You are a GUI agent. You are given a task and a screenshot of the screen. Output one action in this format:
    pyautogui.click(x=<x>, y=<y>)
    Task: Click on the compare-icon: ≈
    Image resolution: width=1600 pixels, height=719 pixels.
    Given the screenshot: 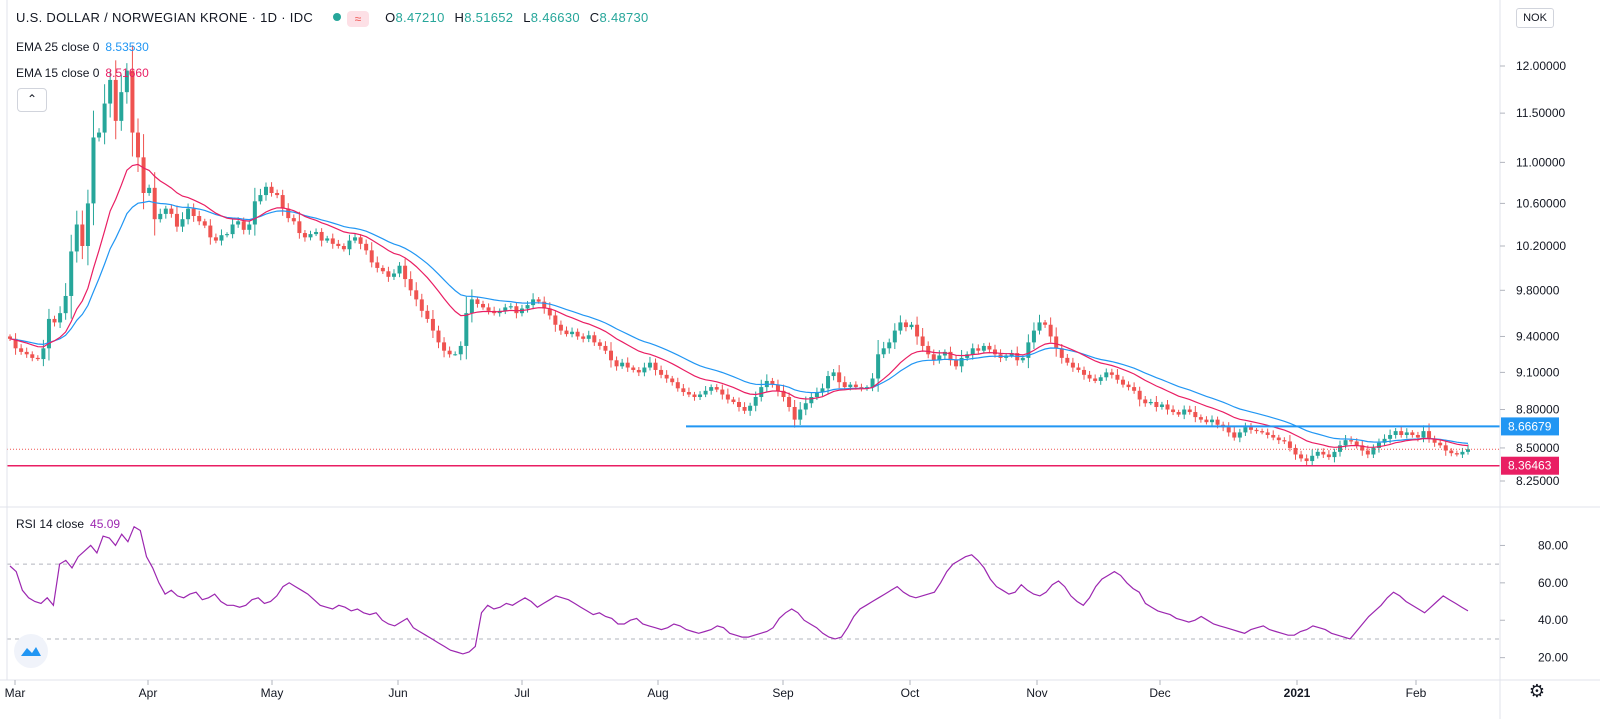 What is the action you would take?
    pyautogui.click(x=358, y=18)
    